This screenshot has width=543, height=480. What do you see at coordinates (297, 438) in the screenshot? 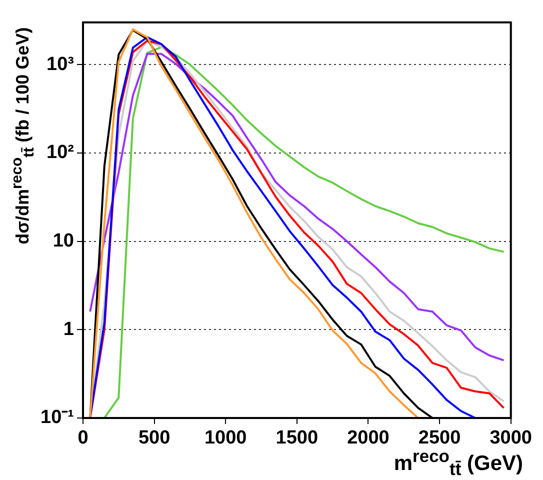
I see `x-tick-label: 1500` at bounding box center [297, 438].